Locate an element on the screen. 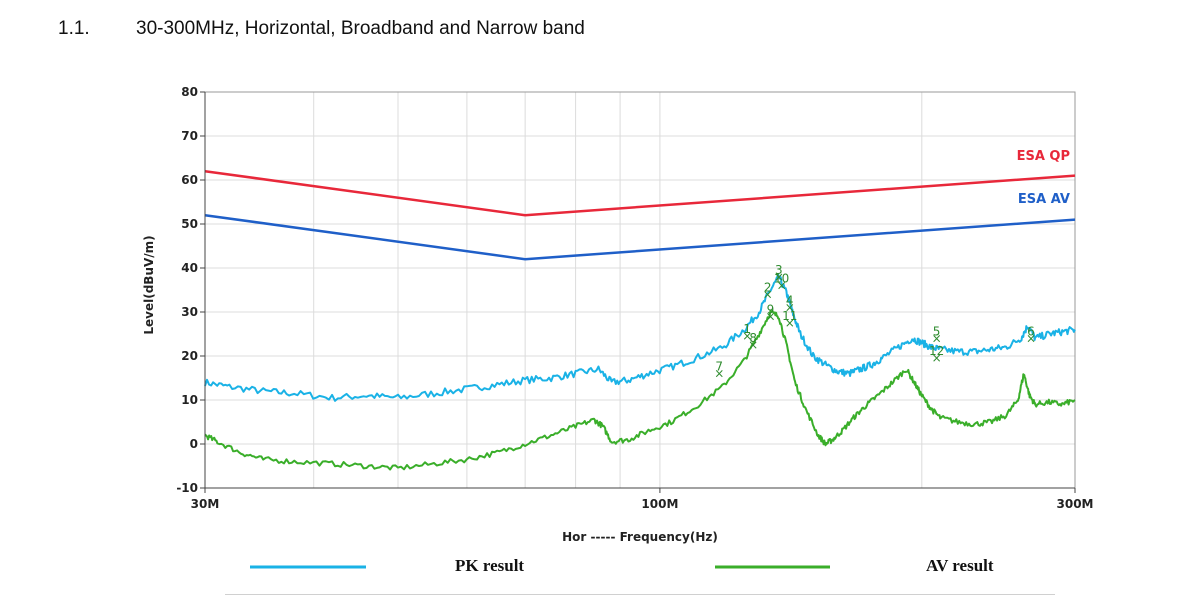  marker: ×2 is located at coordinates (768, 290).